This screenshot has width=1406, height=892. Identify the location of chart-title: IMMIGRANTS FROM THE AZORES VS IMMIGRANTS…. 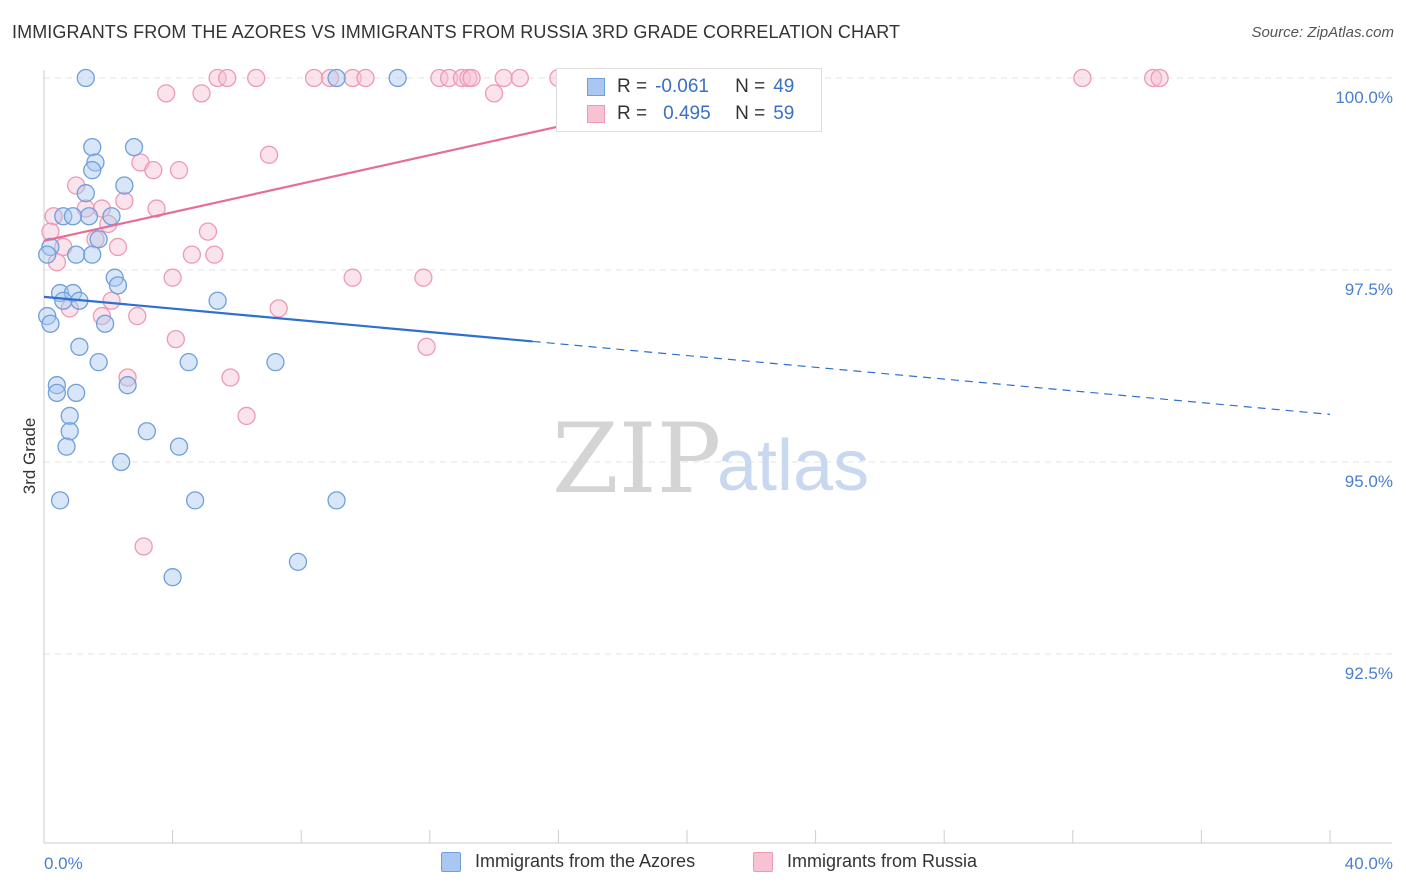
(456, 32).